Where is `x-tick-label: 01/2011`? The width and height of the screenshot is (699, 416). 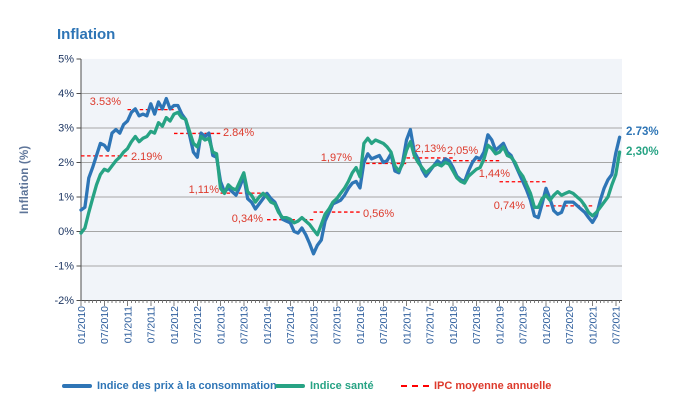
x-tick-label: 01/2011 is located at coordinates (128, 324).